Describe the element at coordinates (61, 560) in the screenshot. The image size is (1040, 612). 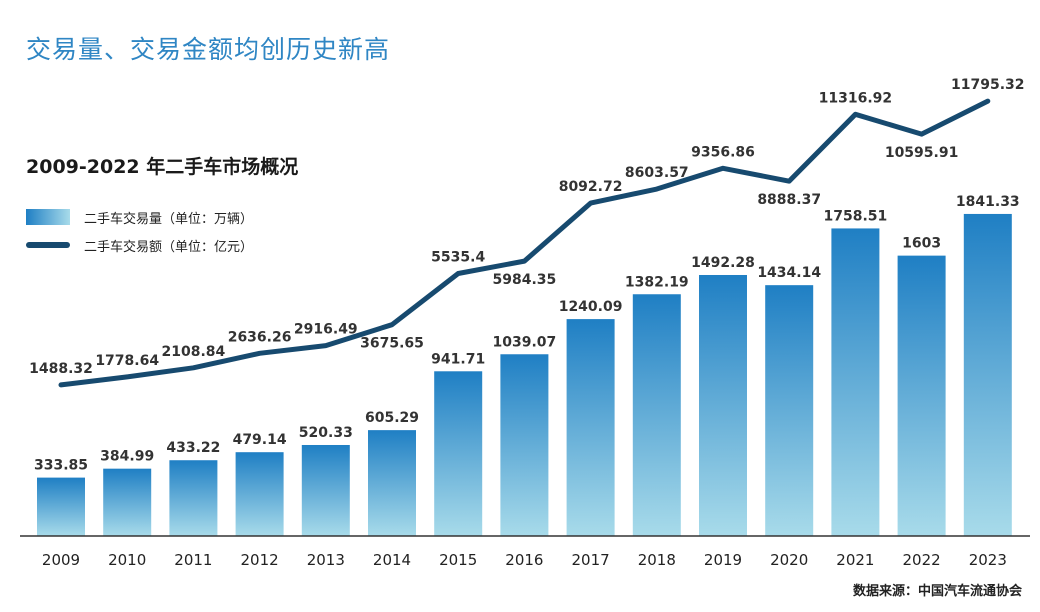
I see `x-tick-2009: 2009` at that location.